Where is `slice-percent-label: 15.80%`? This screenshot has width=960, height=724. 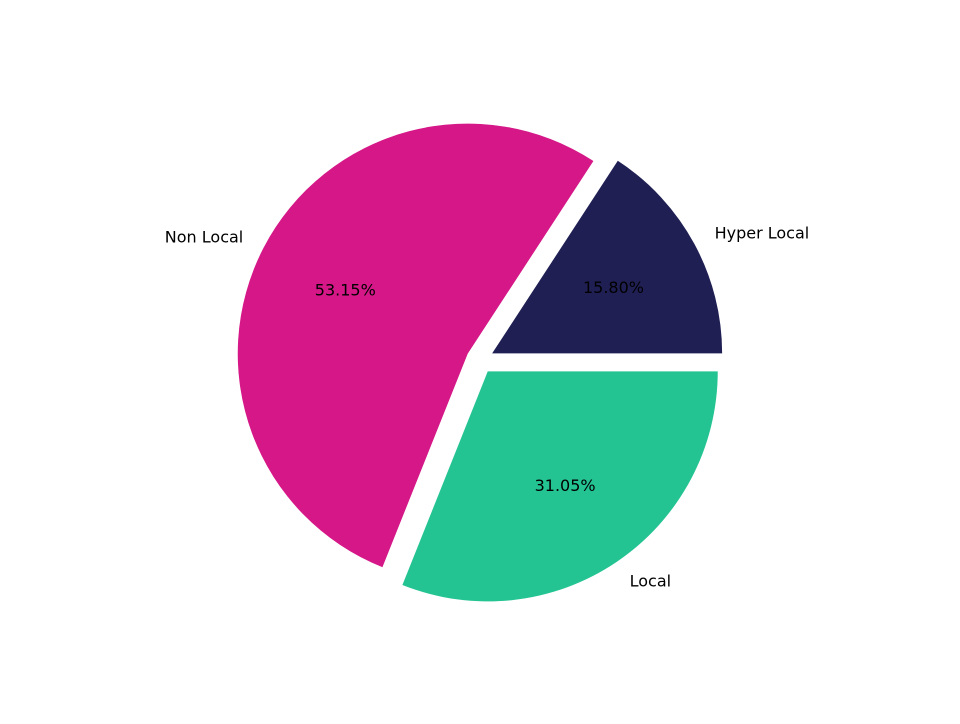 slice-percent-label: 15.80% is located at coordinates (613, 287).